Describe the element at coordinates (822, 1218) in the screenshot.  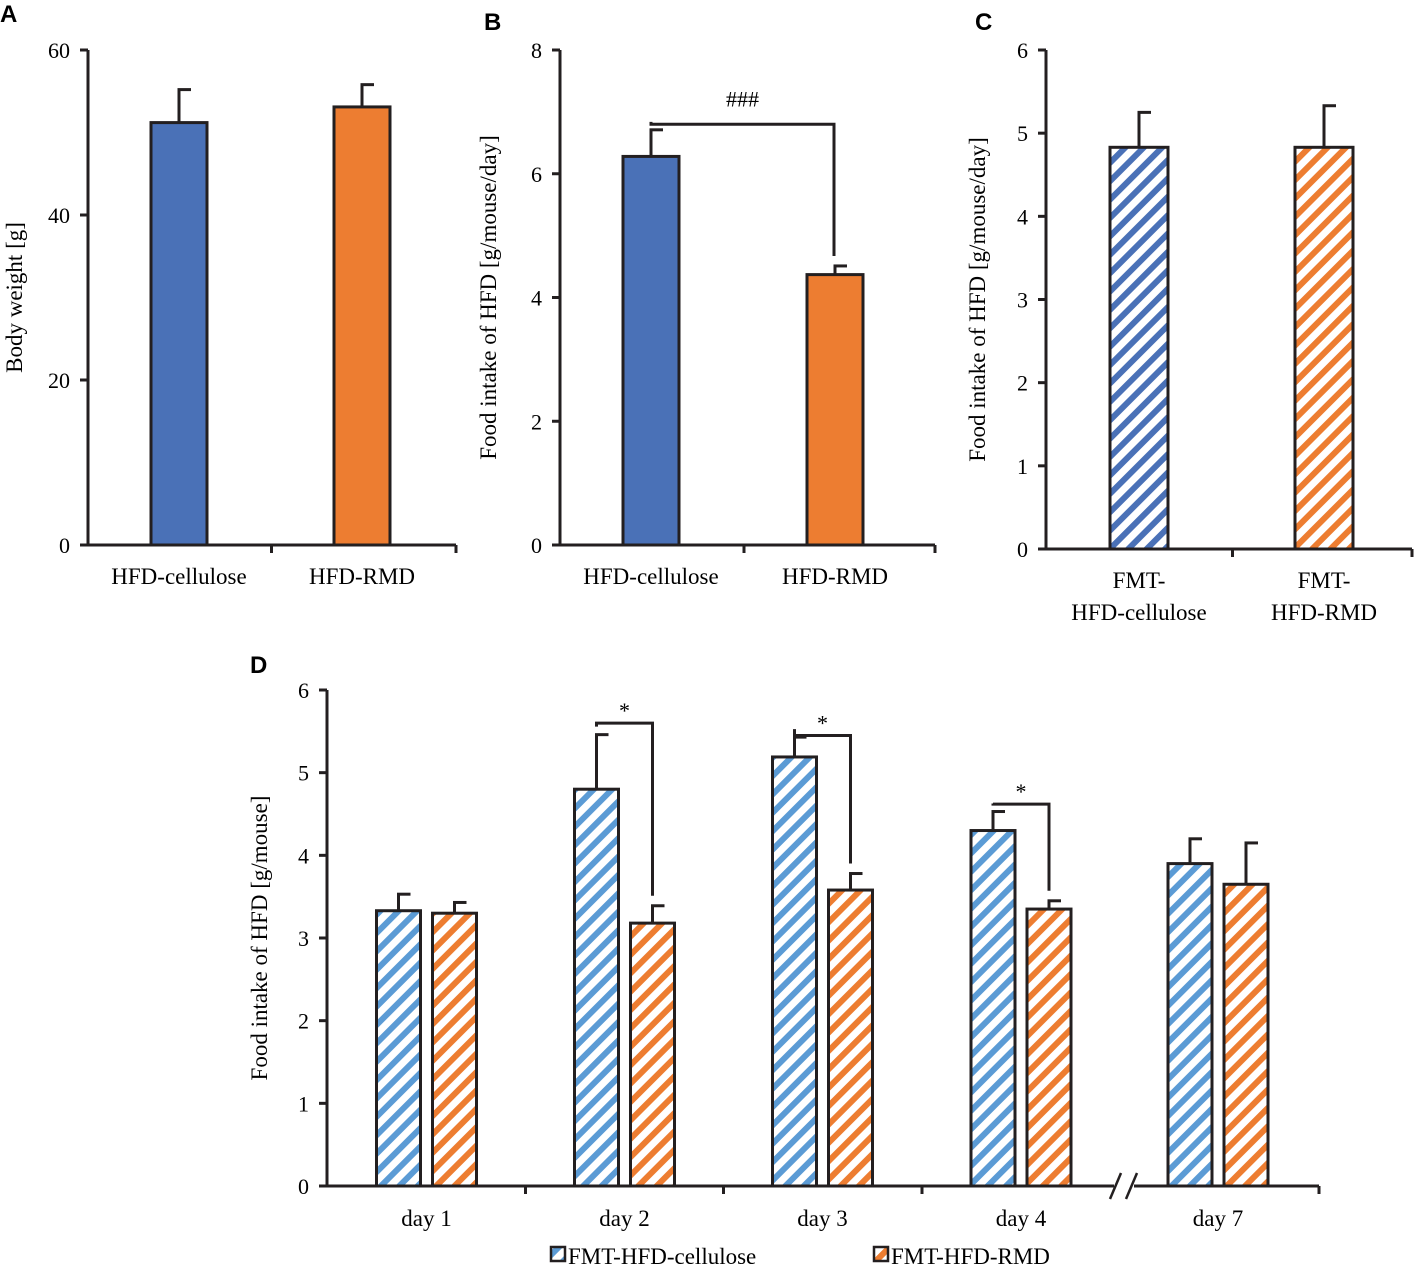
I see `panel-d-category-label: day 3` at that location.